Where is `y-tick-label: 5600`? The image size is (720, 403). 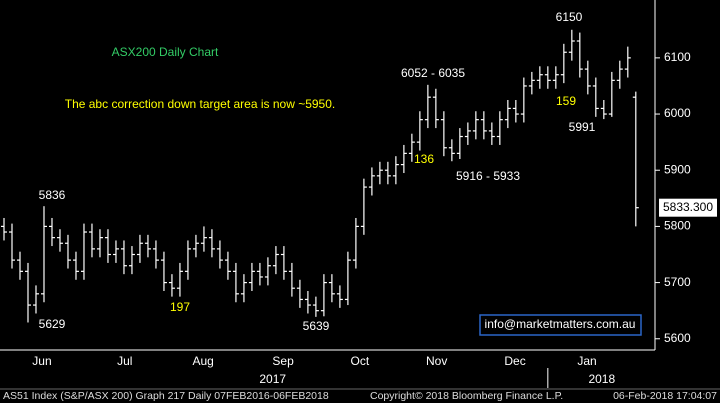
y-tick-label: 5600 is located at coordinates (677, 338).